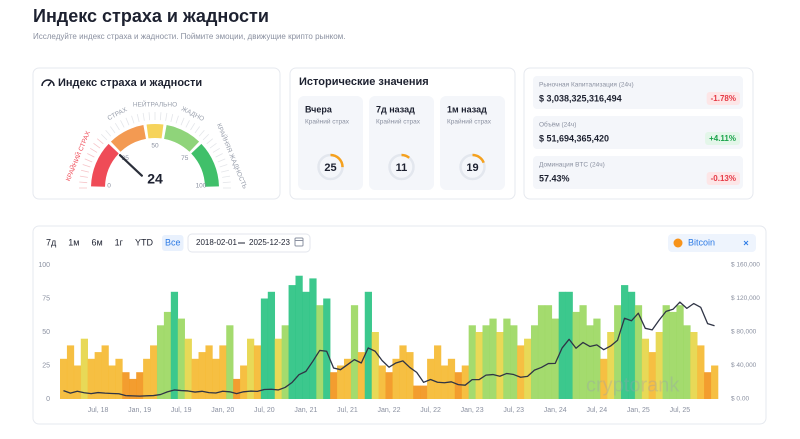 The height and width of the screenshot is (439, 800). I want to click on range-label: YTD, so click(144, 242).